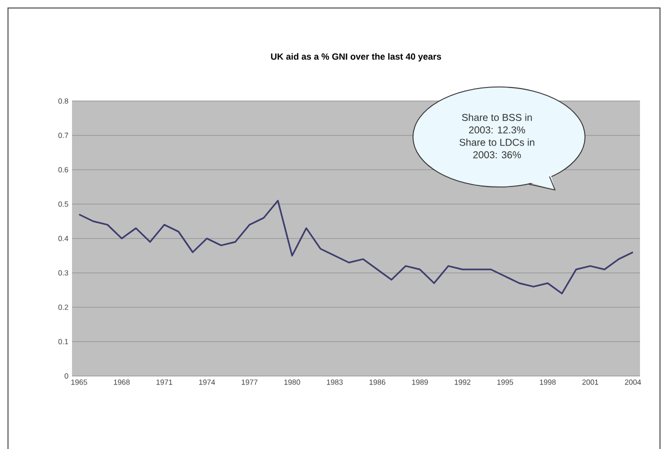 The height and width of the screenshot is (449, 663). Describe the element at coordinates (497, 148) in the screenshot. I see `annotation: Share to LDCs in 2003: 36%` at that location.